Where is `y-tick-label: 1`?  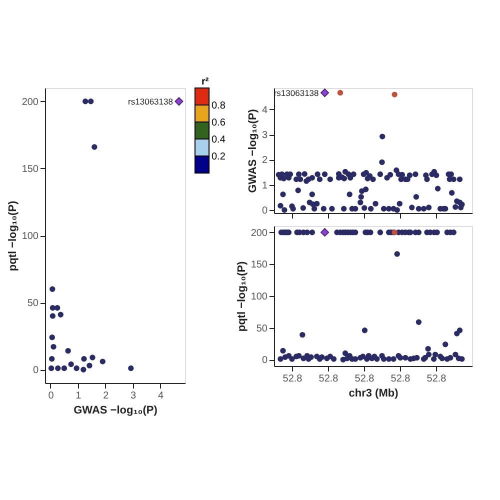 y-tick-label: 1 is located at coordinates (265, 186).